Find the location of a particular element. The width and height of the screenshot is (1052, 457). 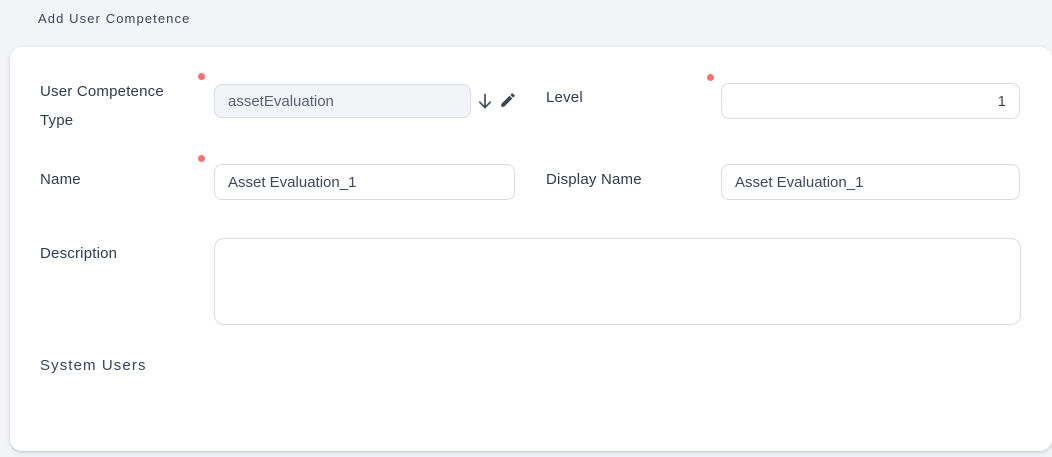

field-label-description: Description is located at coordinates (79, 253).